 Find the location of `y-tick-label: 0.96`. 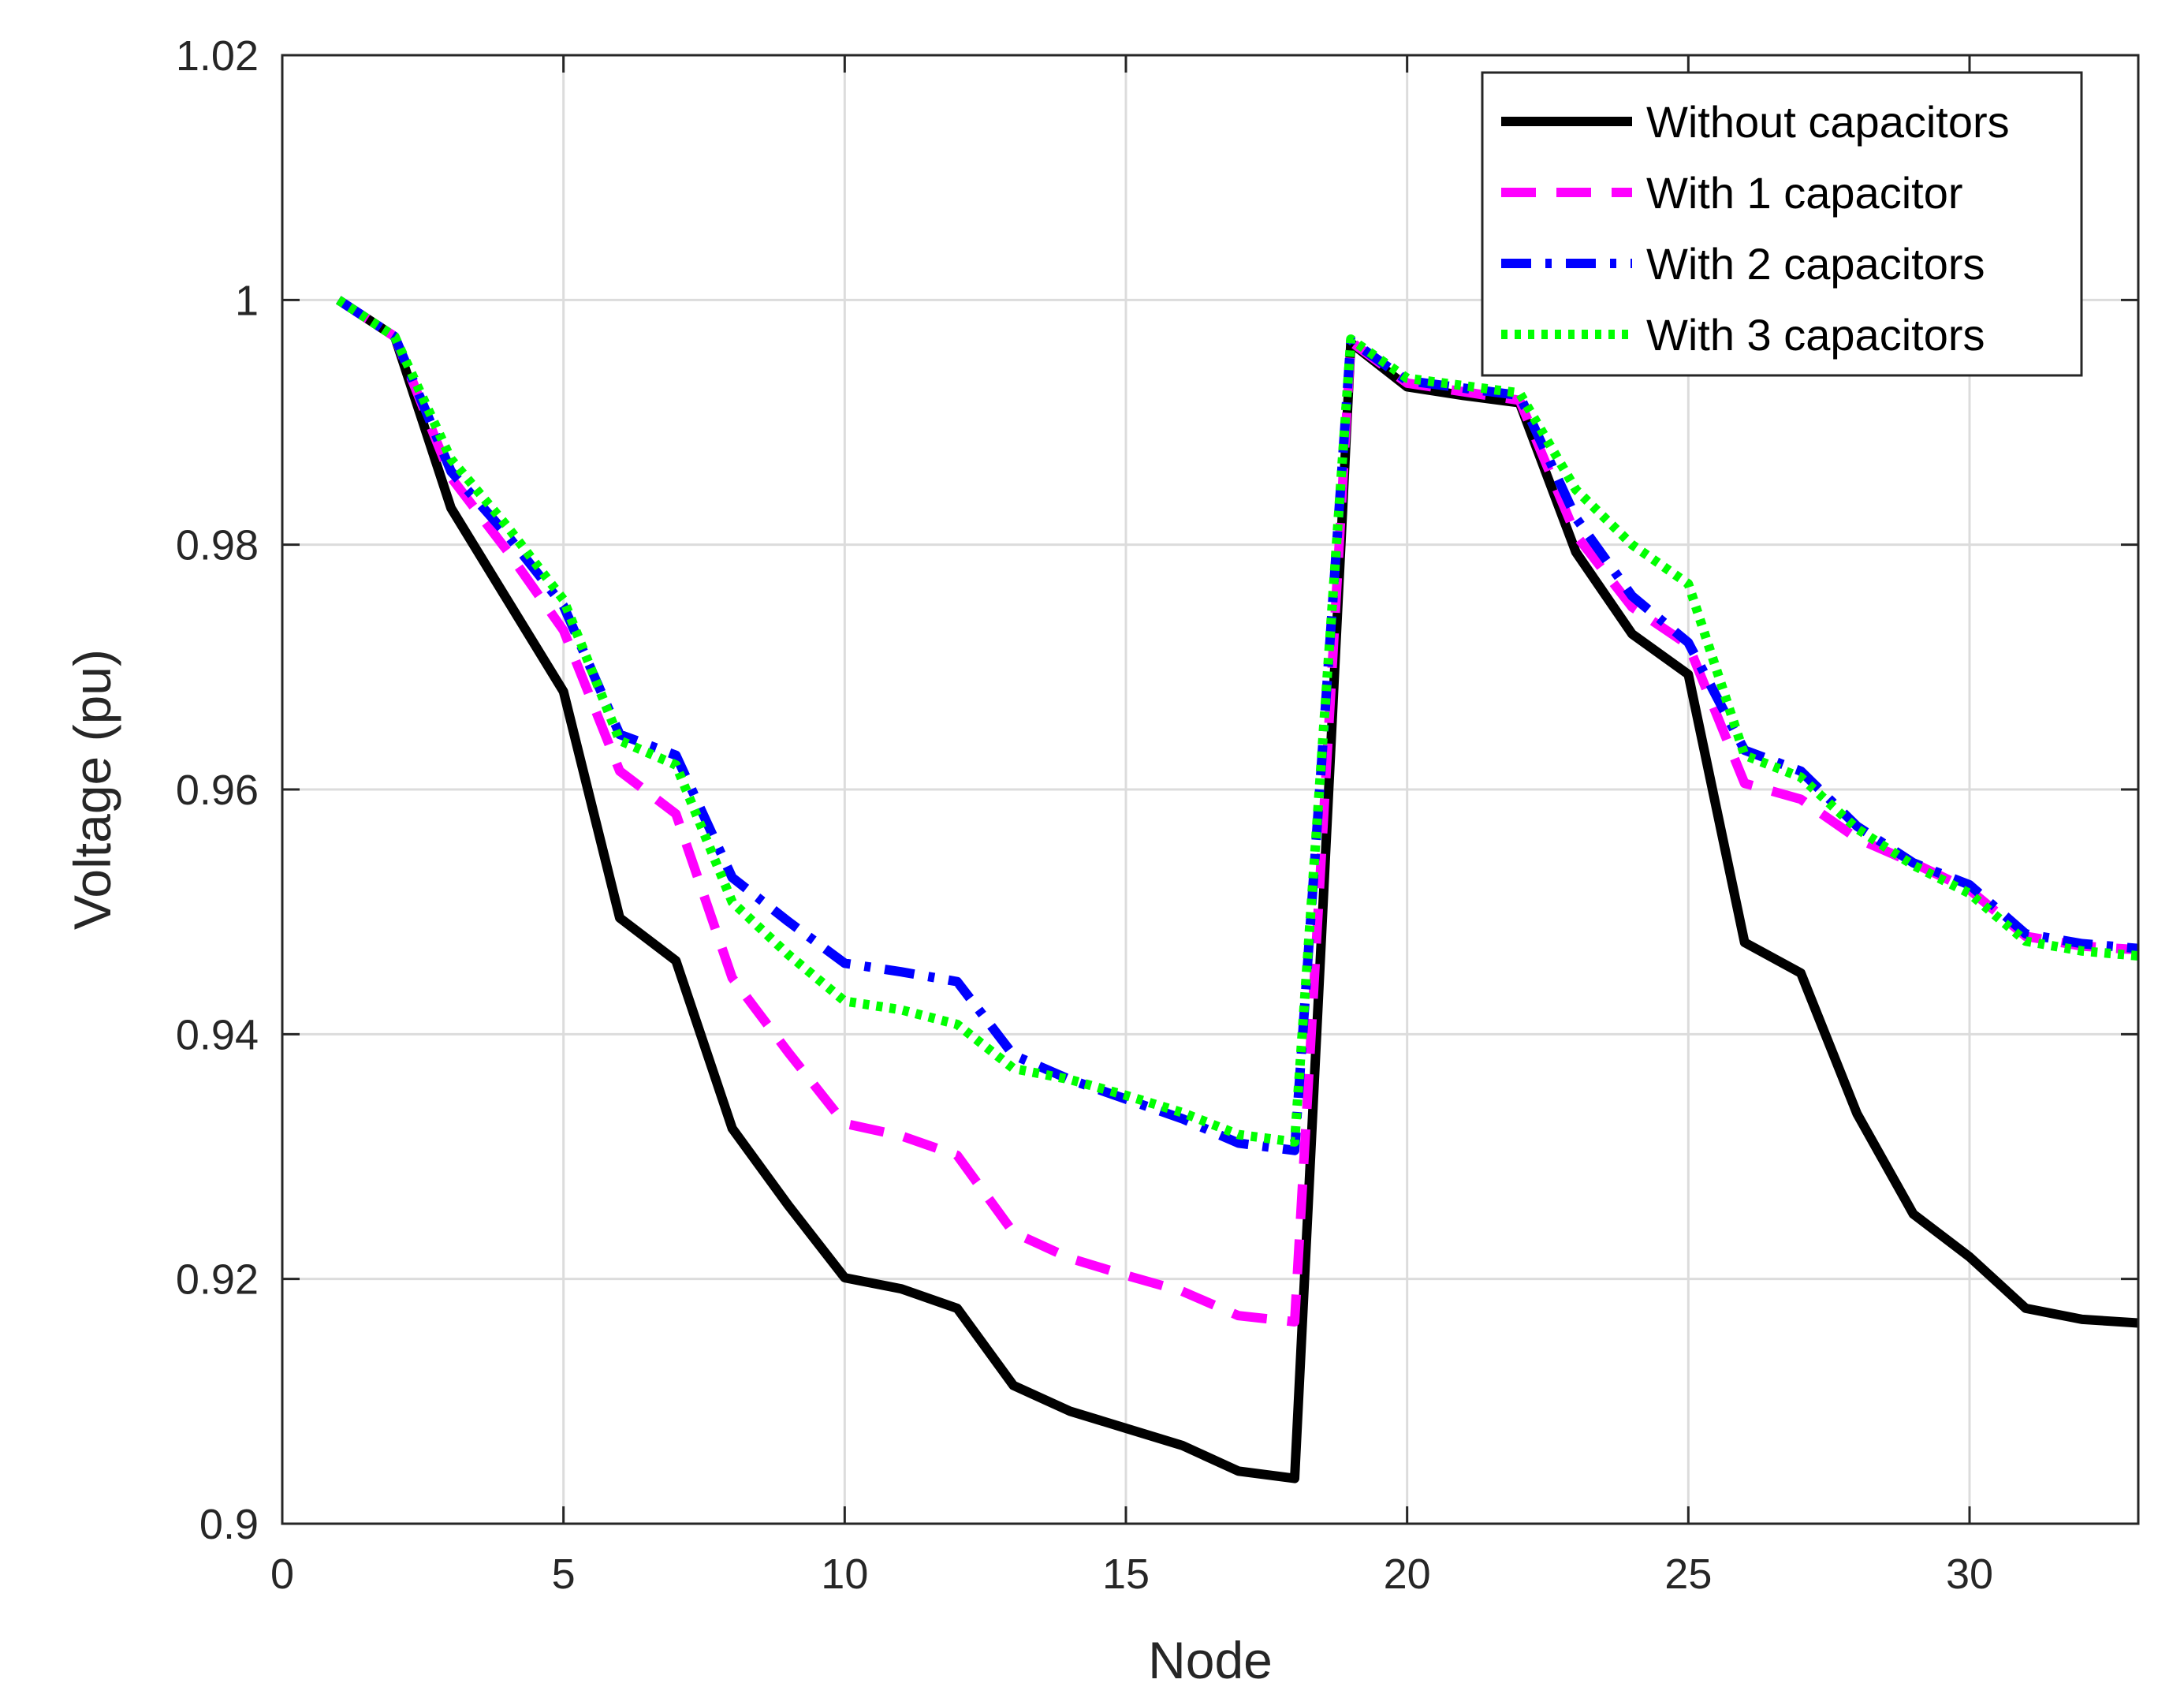

y-tick-label: 0.96 is located at coordinates (217, 790).